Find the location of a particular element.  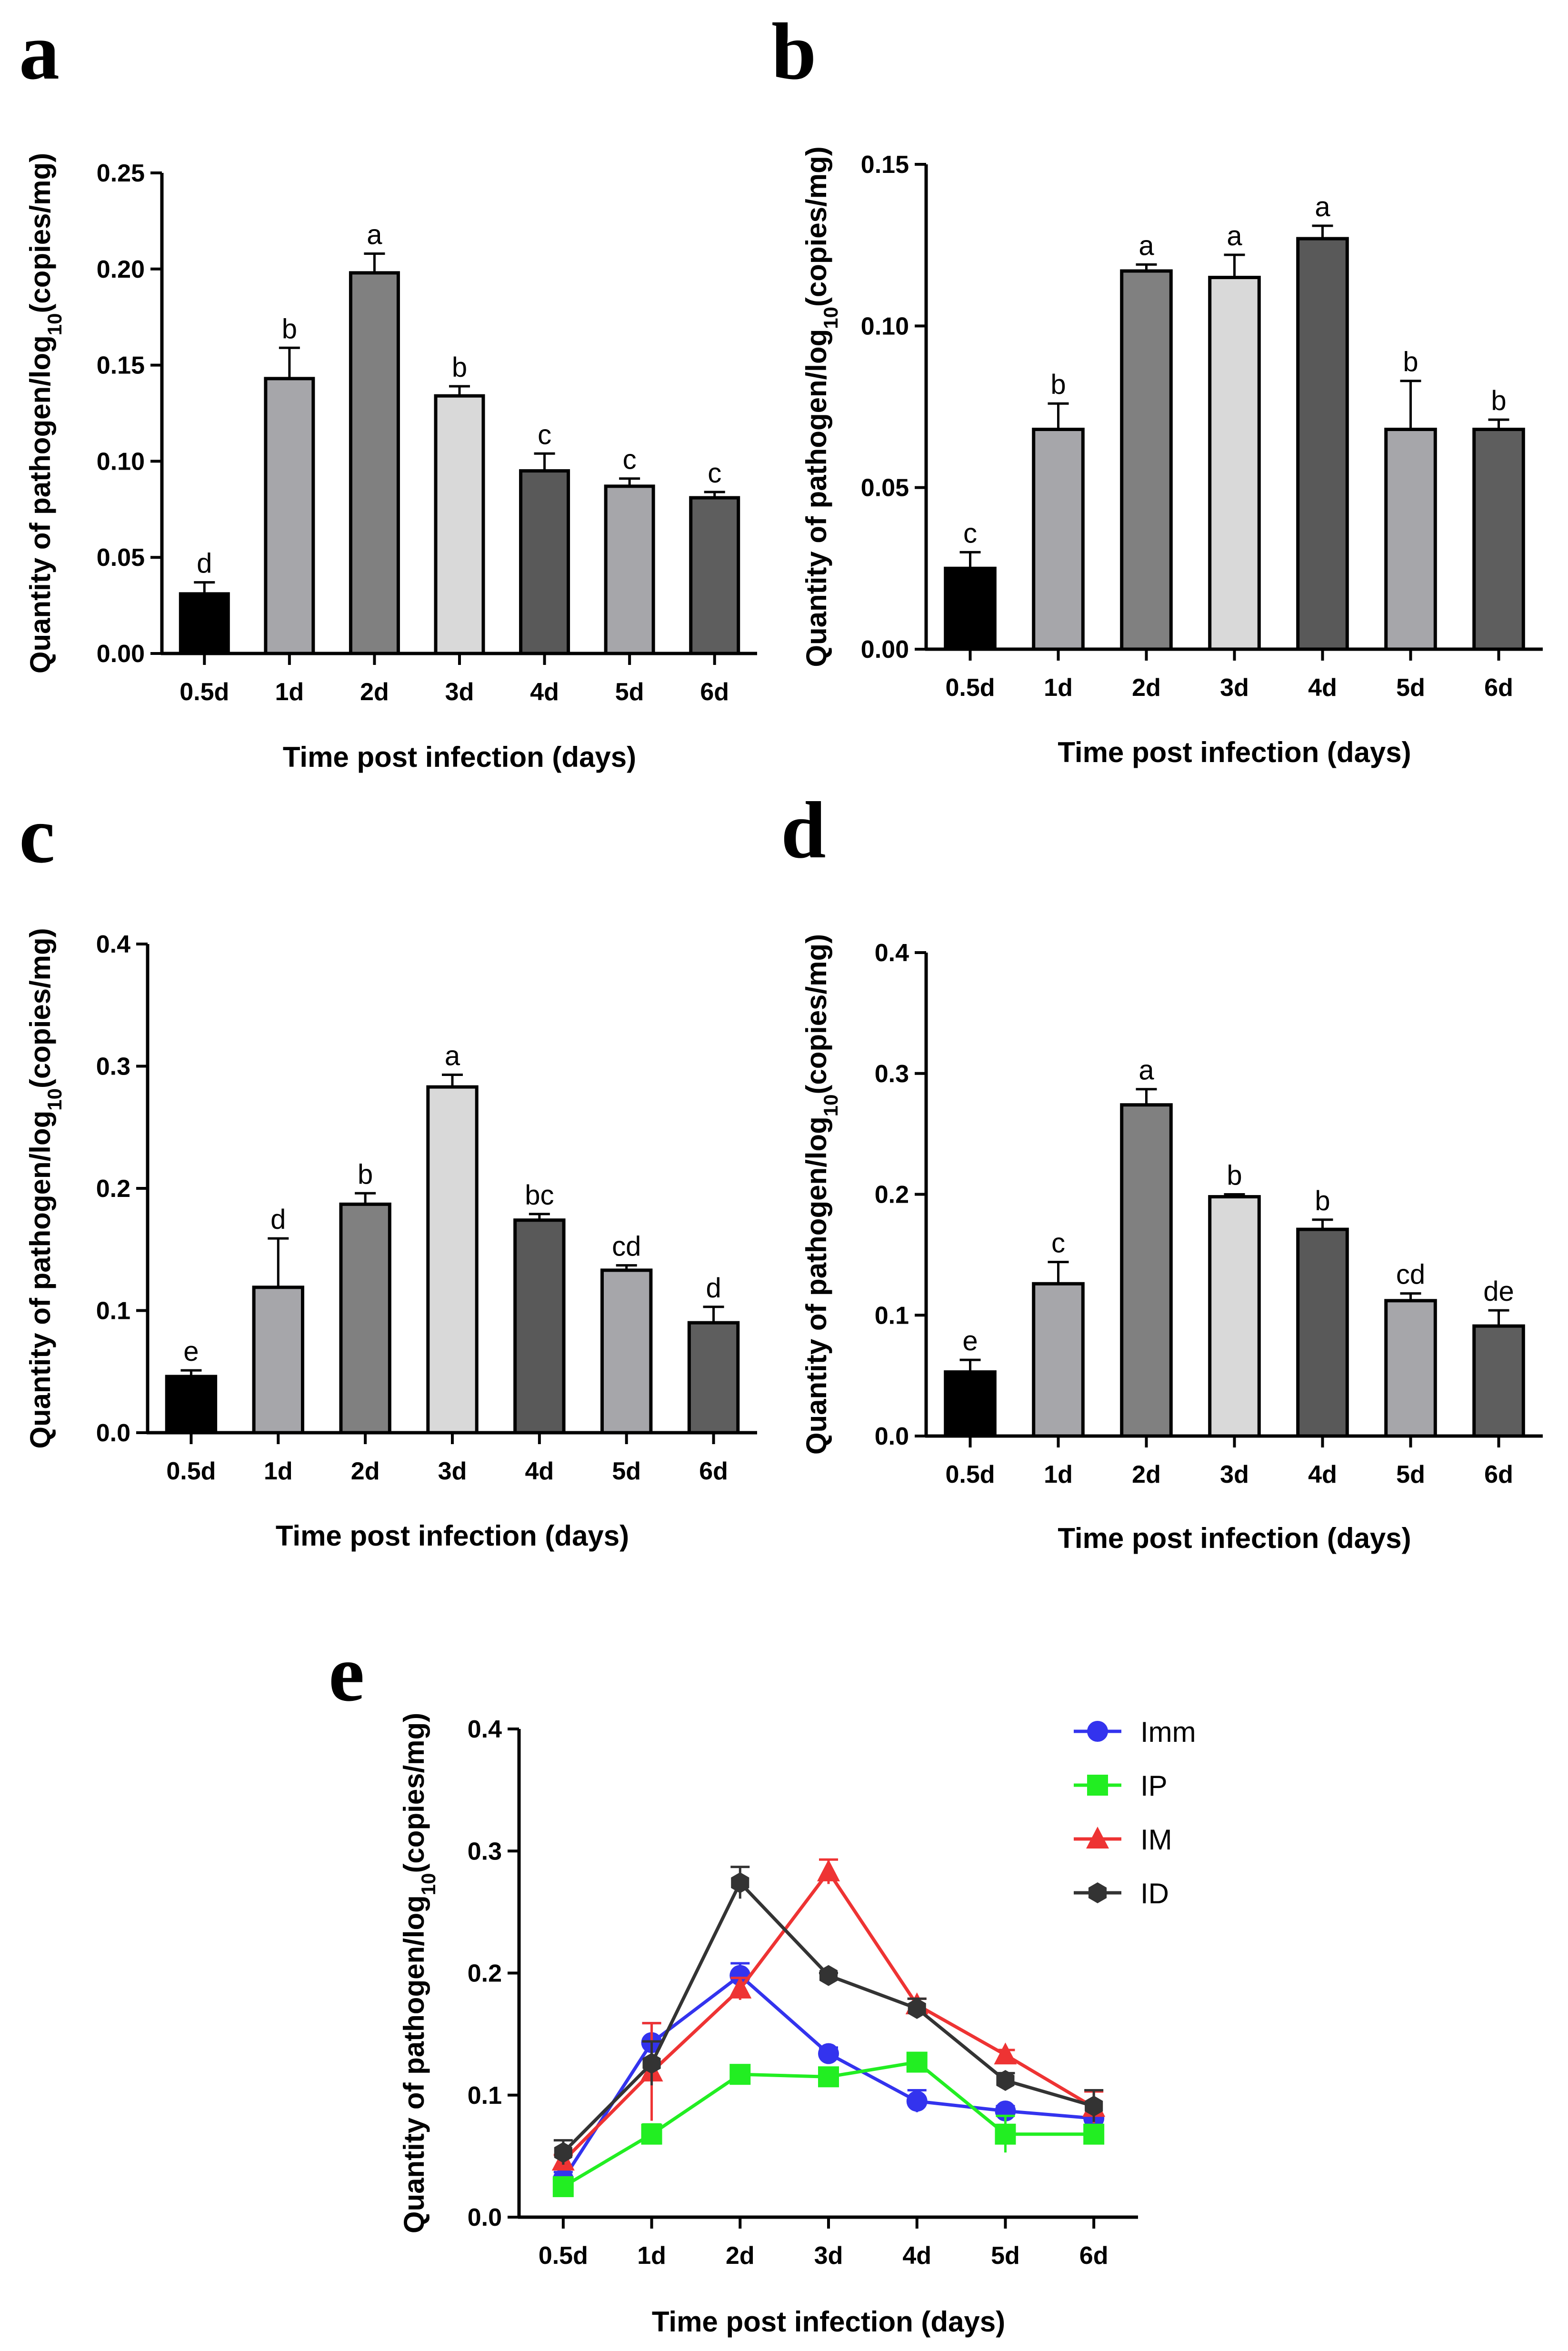

y-tick-label: 0.00 is located at coordinates (885, 650).